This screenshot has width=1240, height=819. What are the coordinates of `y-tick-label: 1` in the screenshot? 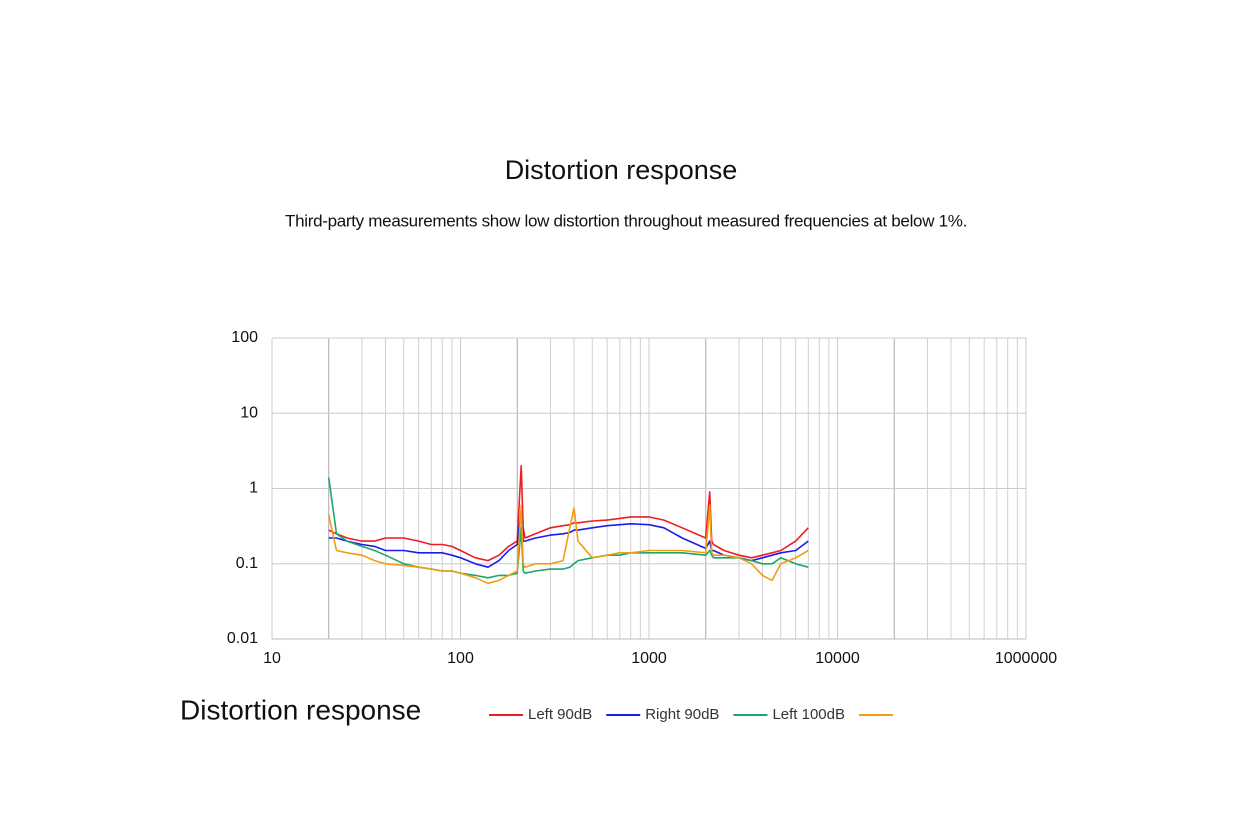 It's located at (253, 488).